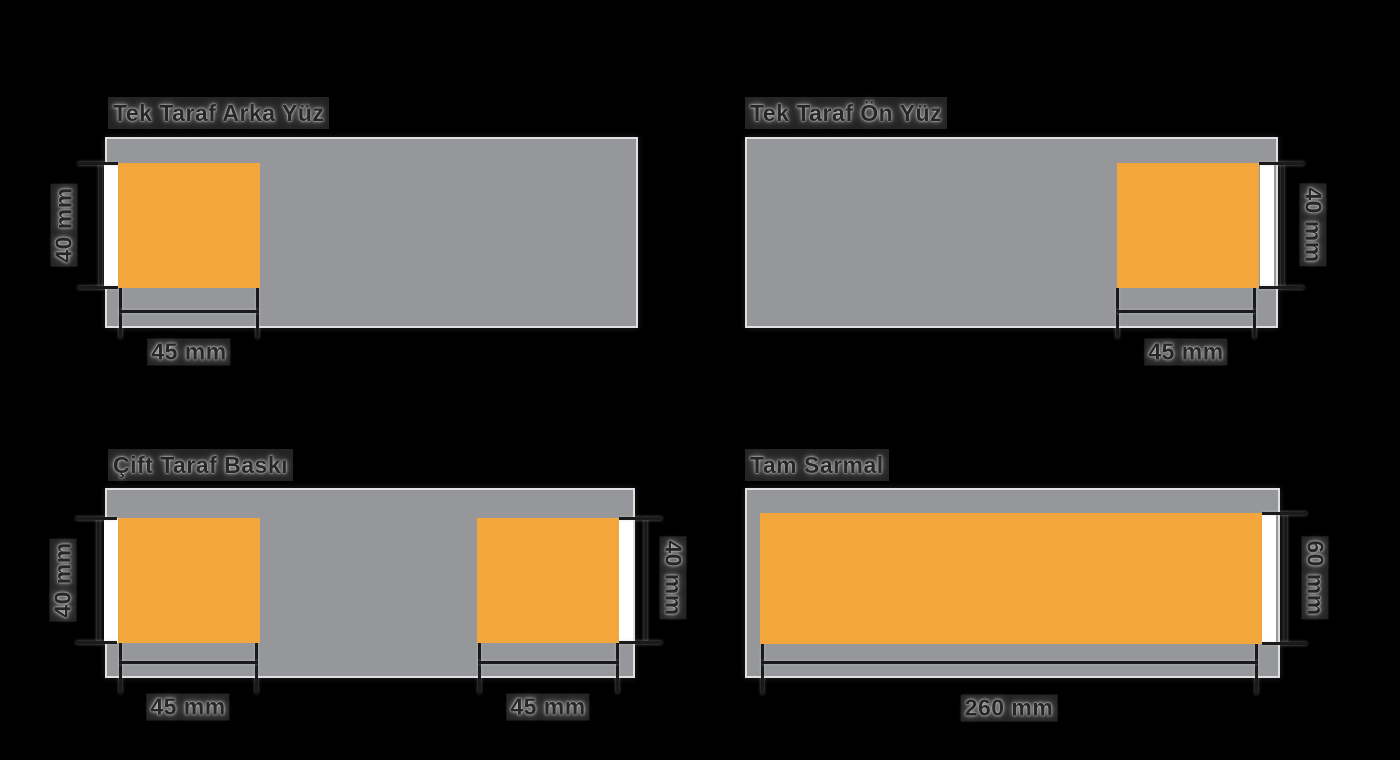 This screenshot has height=760, width=1400. Describe the element at coordinates (63, 580) in the screenshot. I see `left-height-dimension-label: 40 mm` at that location.